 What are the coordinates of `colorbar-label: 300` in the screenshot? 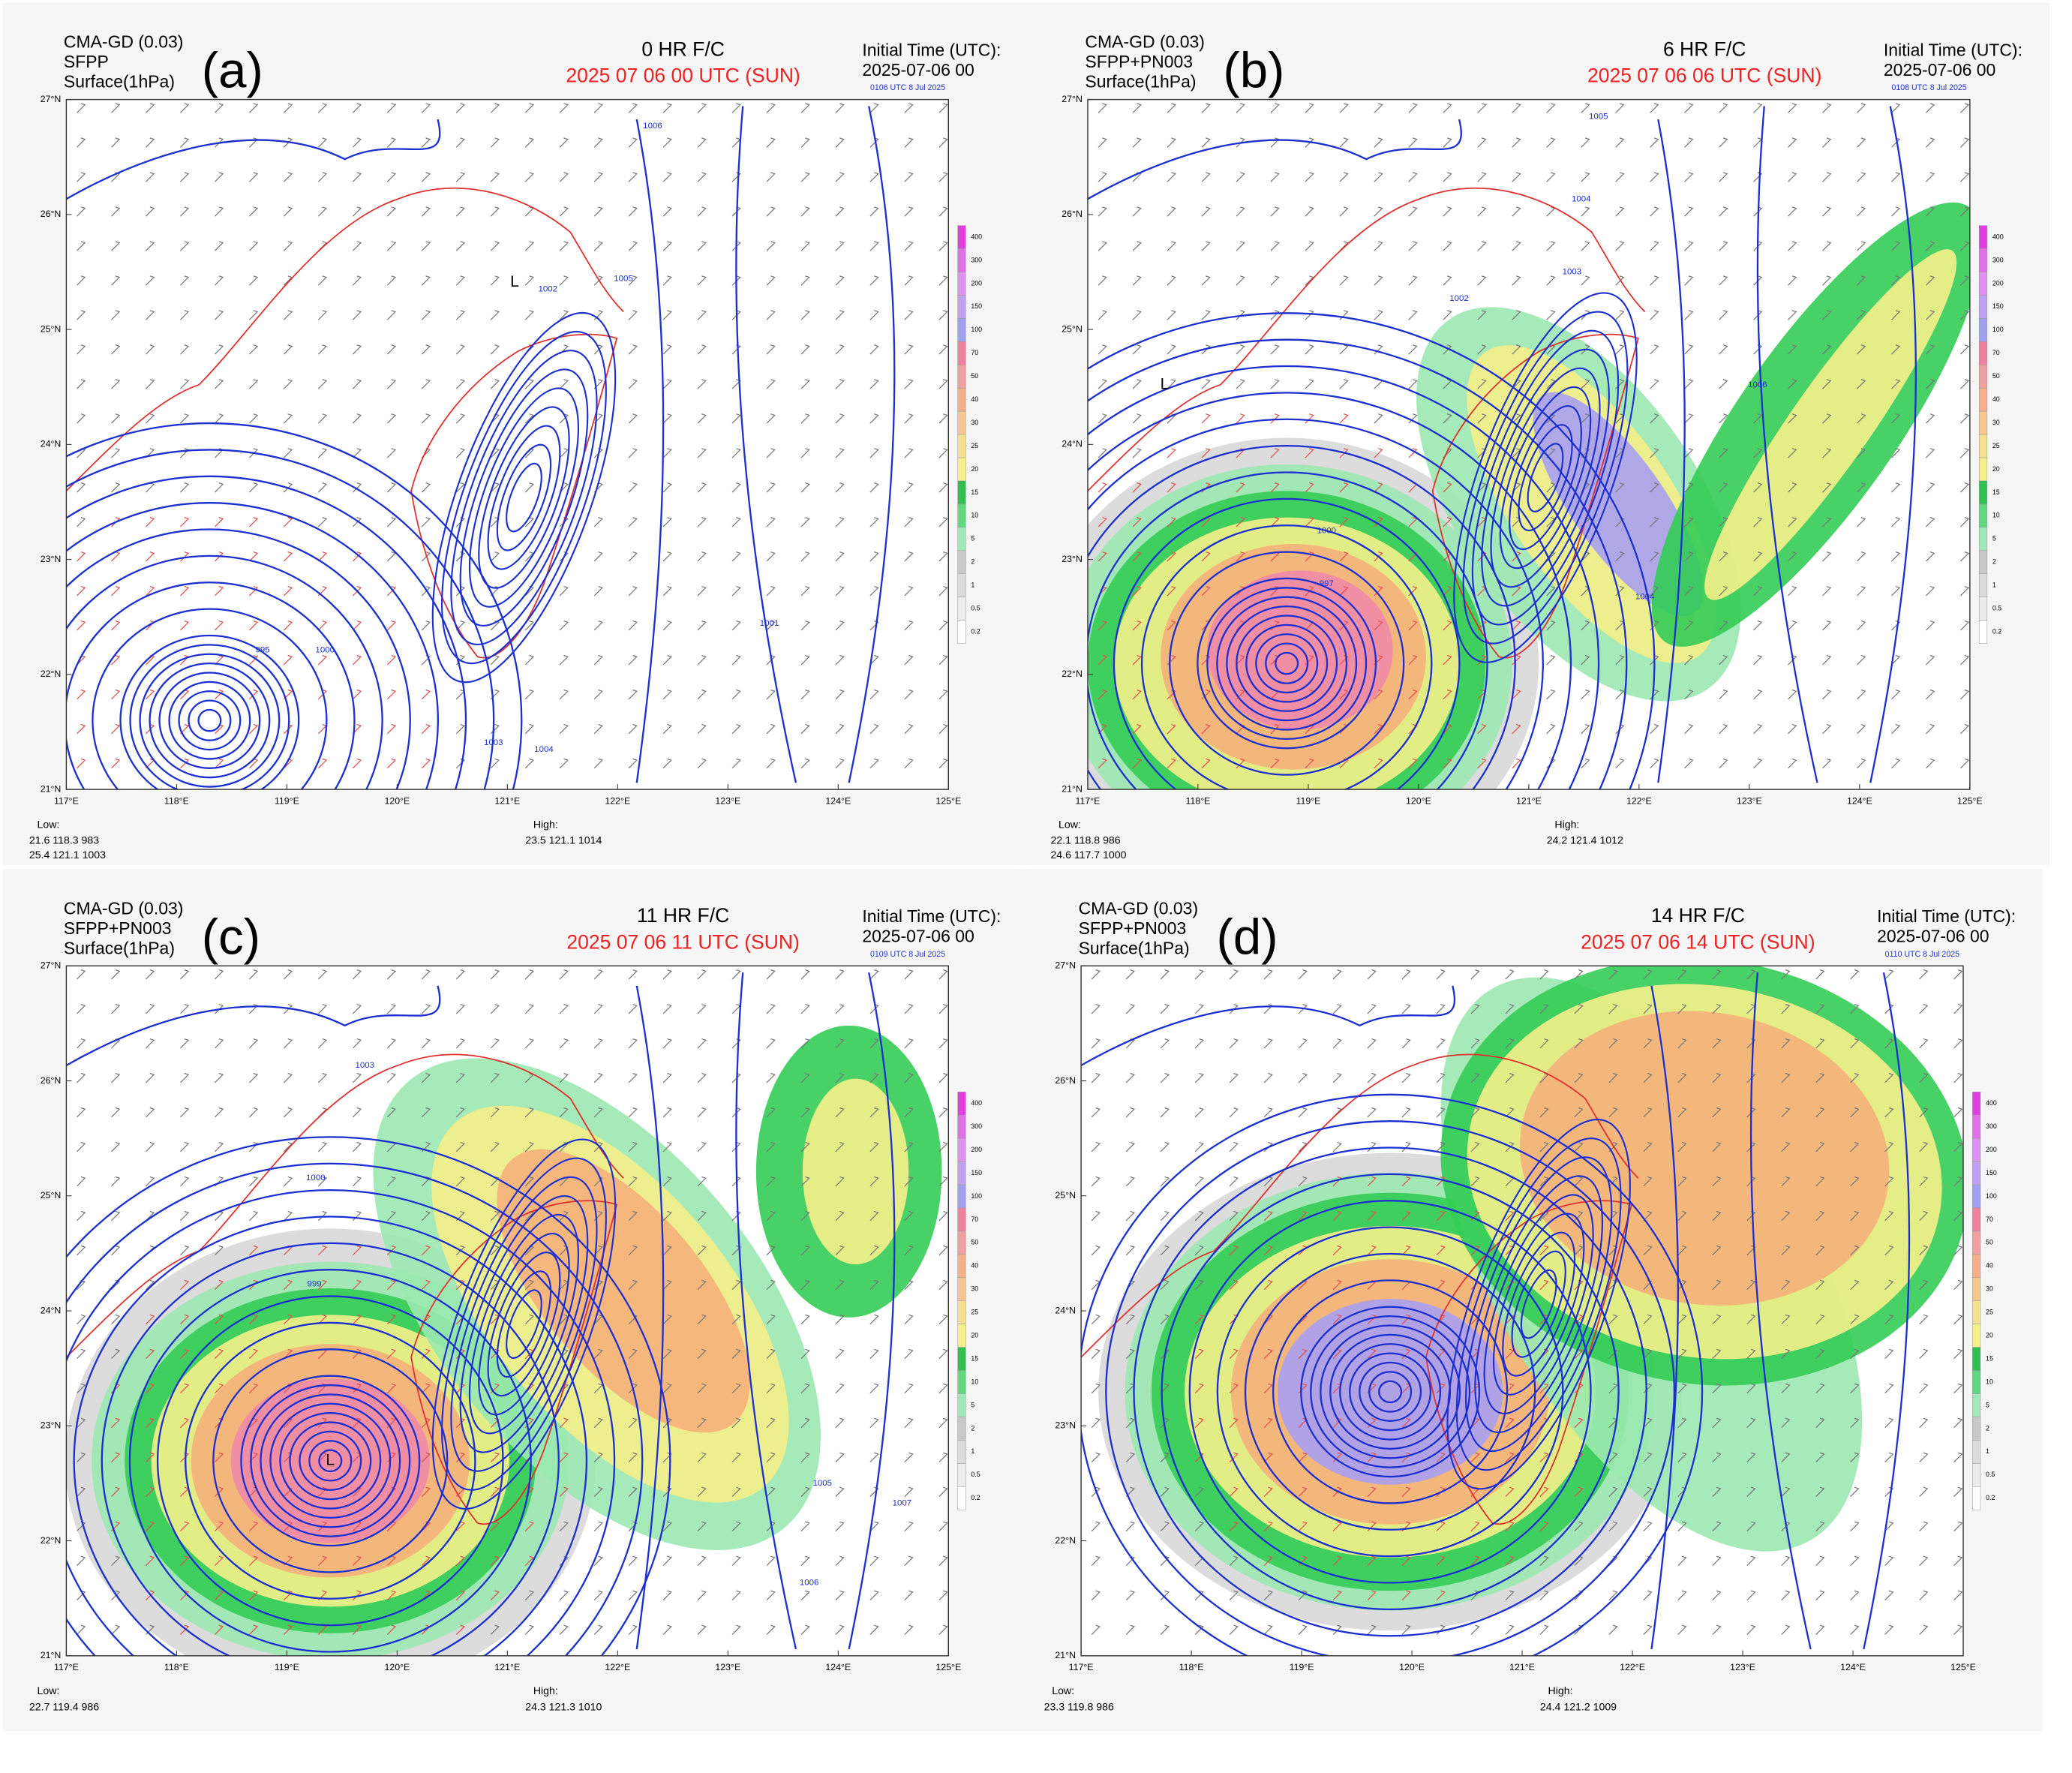 It's located at (977, 1126).